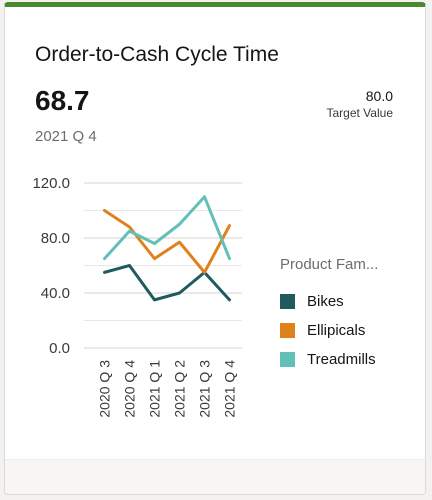 The height and width of the screenshot is (500, 432). I want to click on kpi-value: 68.7, so click(62, 100).